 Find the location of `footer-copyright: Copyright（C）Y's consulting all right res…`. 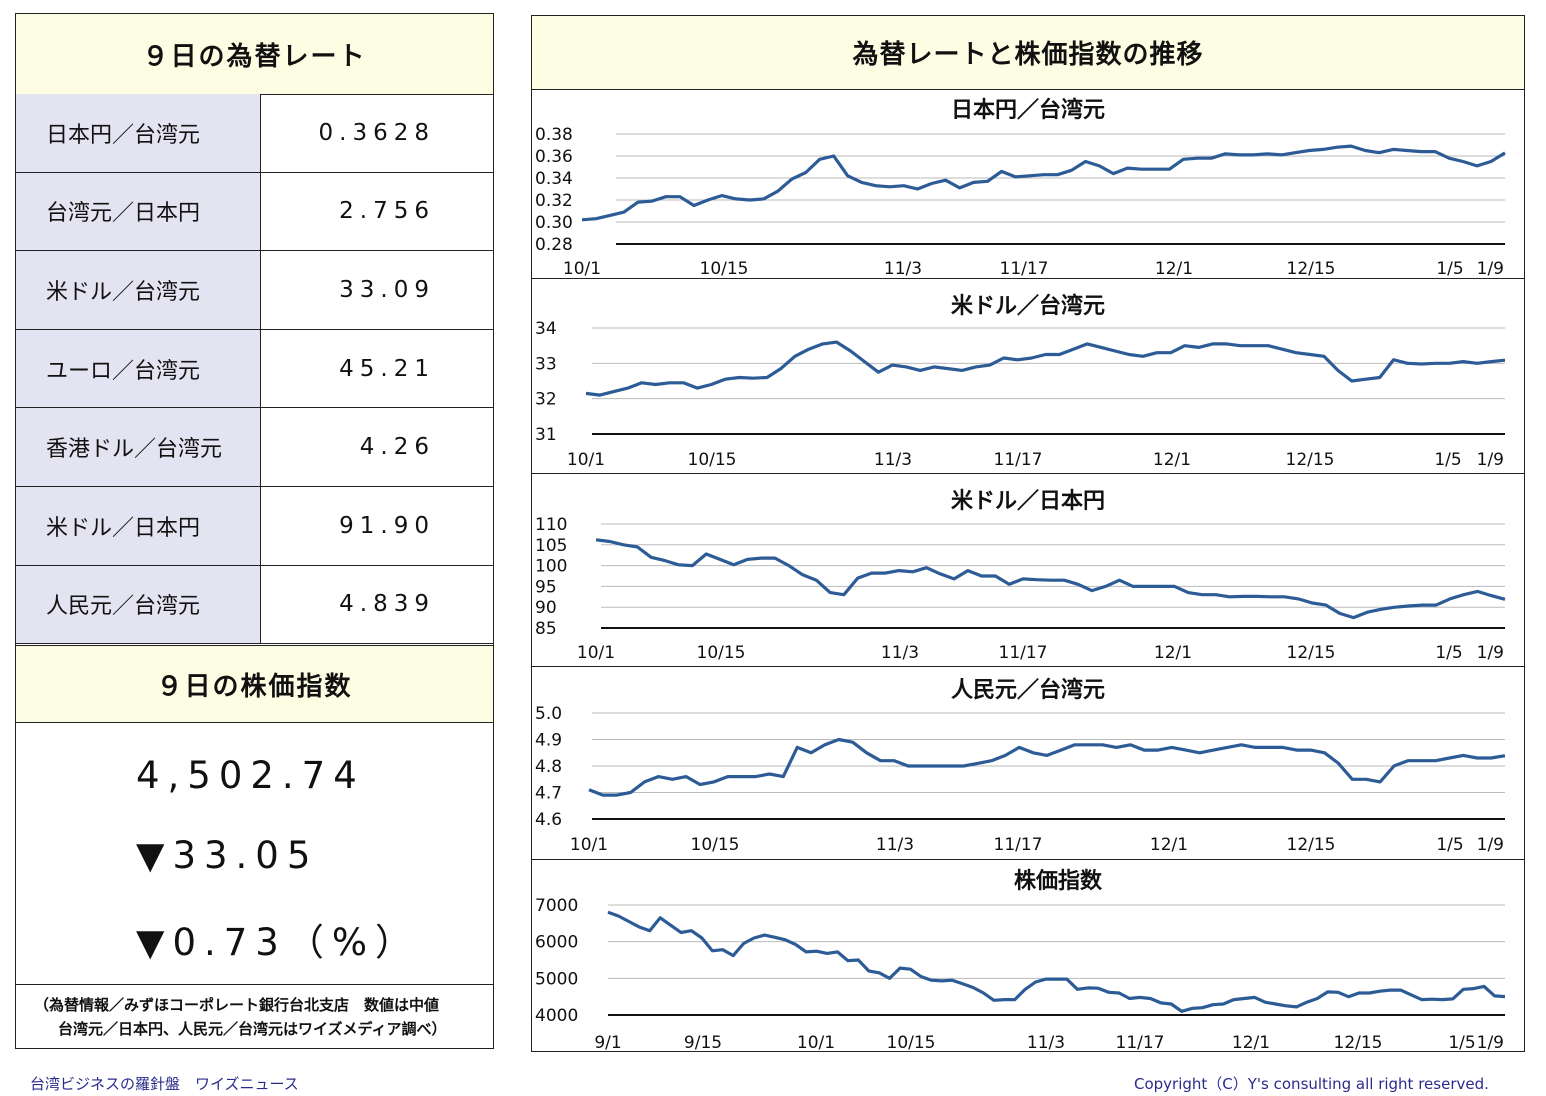

footer-copyright: Copyright（C）Y's consulting all right res… is located at coordinates (1311, 1084).